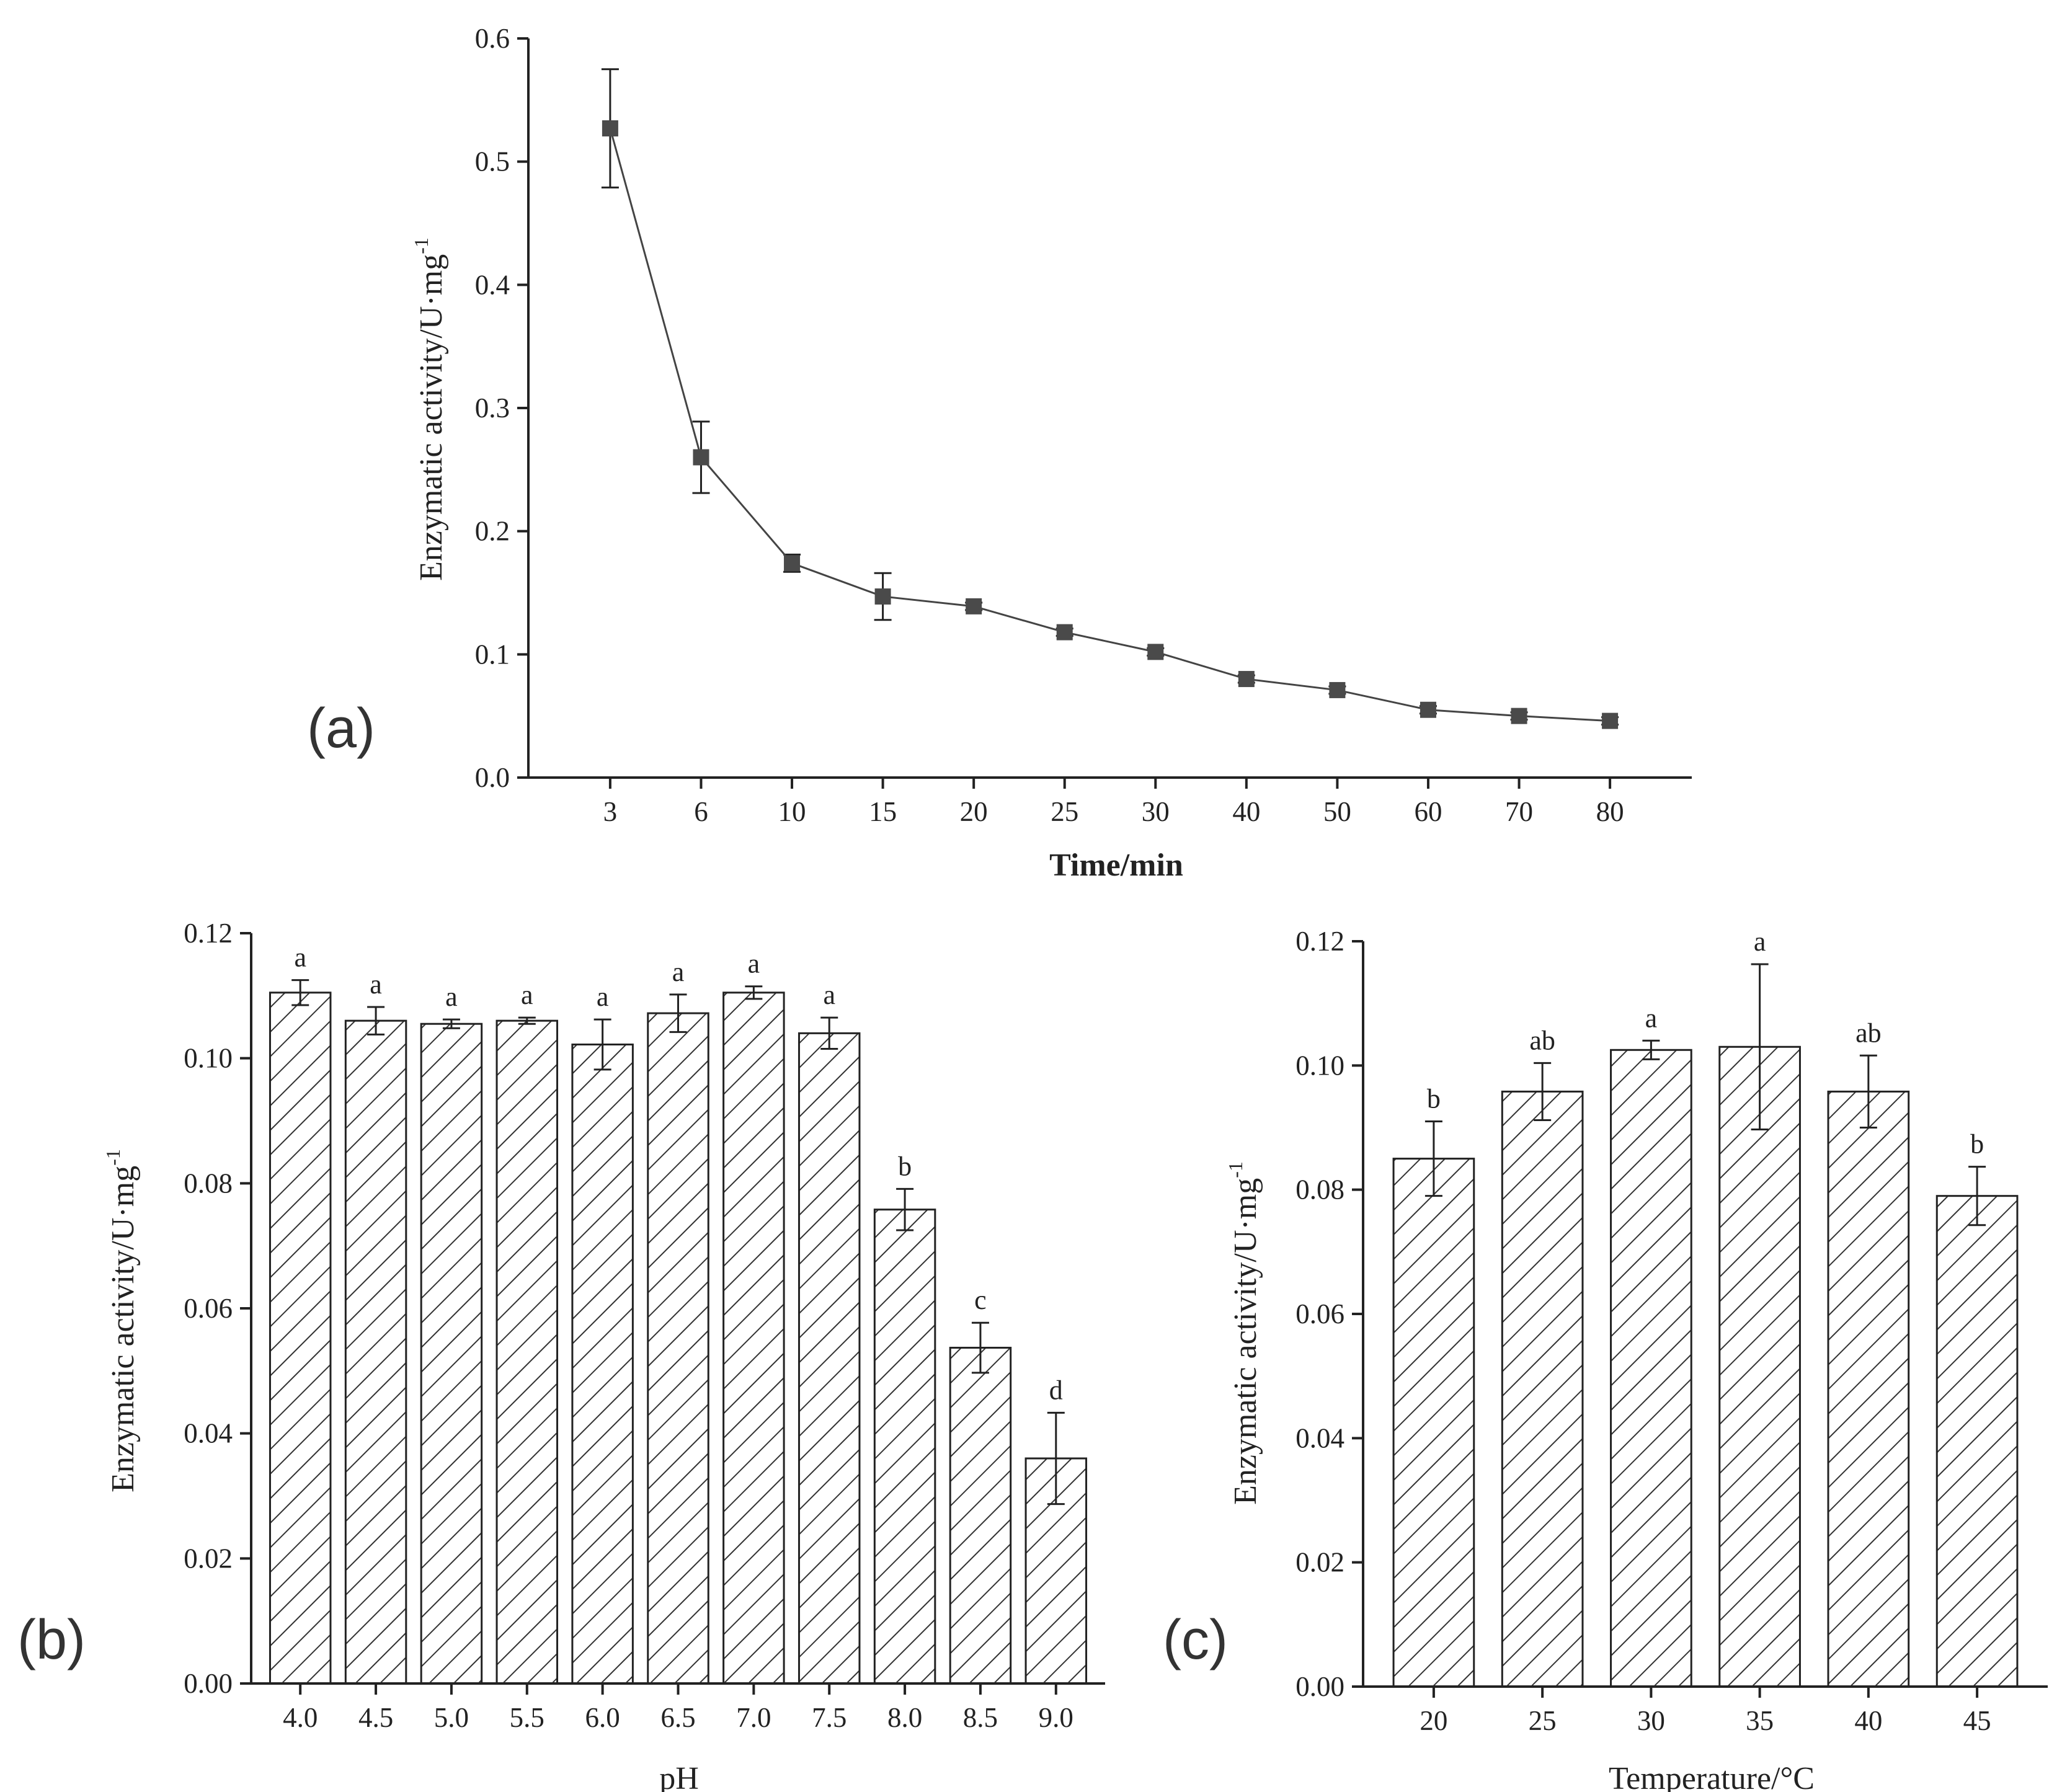 The height and width of the screenshot is (1792, 2062). I want to click on chart-b-y-tick-label: 0.12, so click(208, 933).